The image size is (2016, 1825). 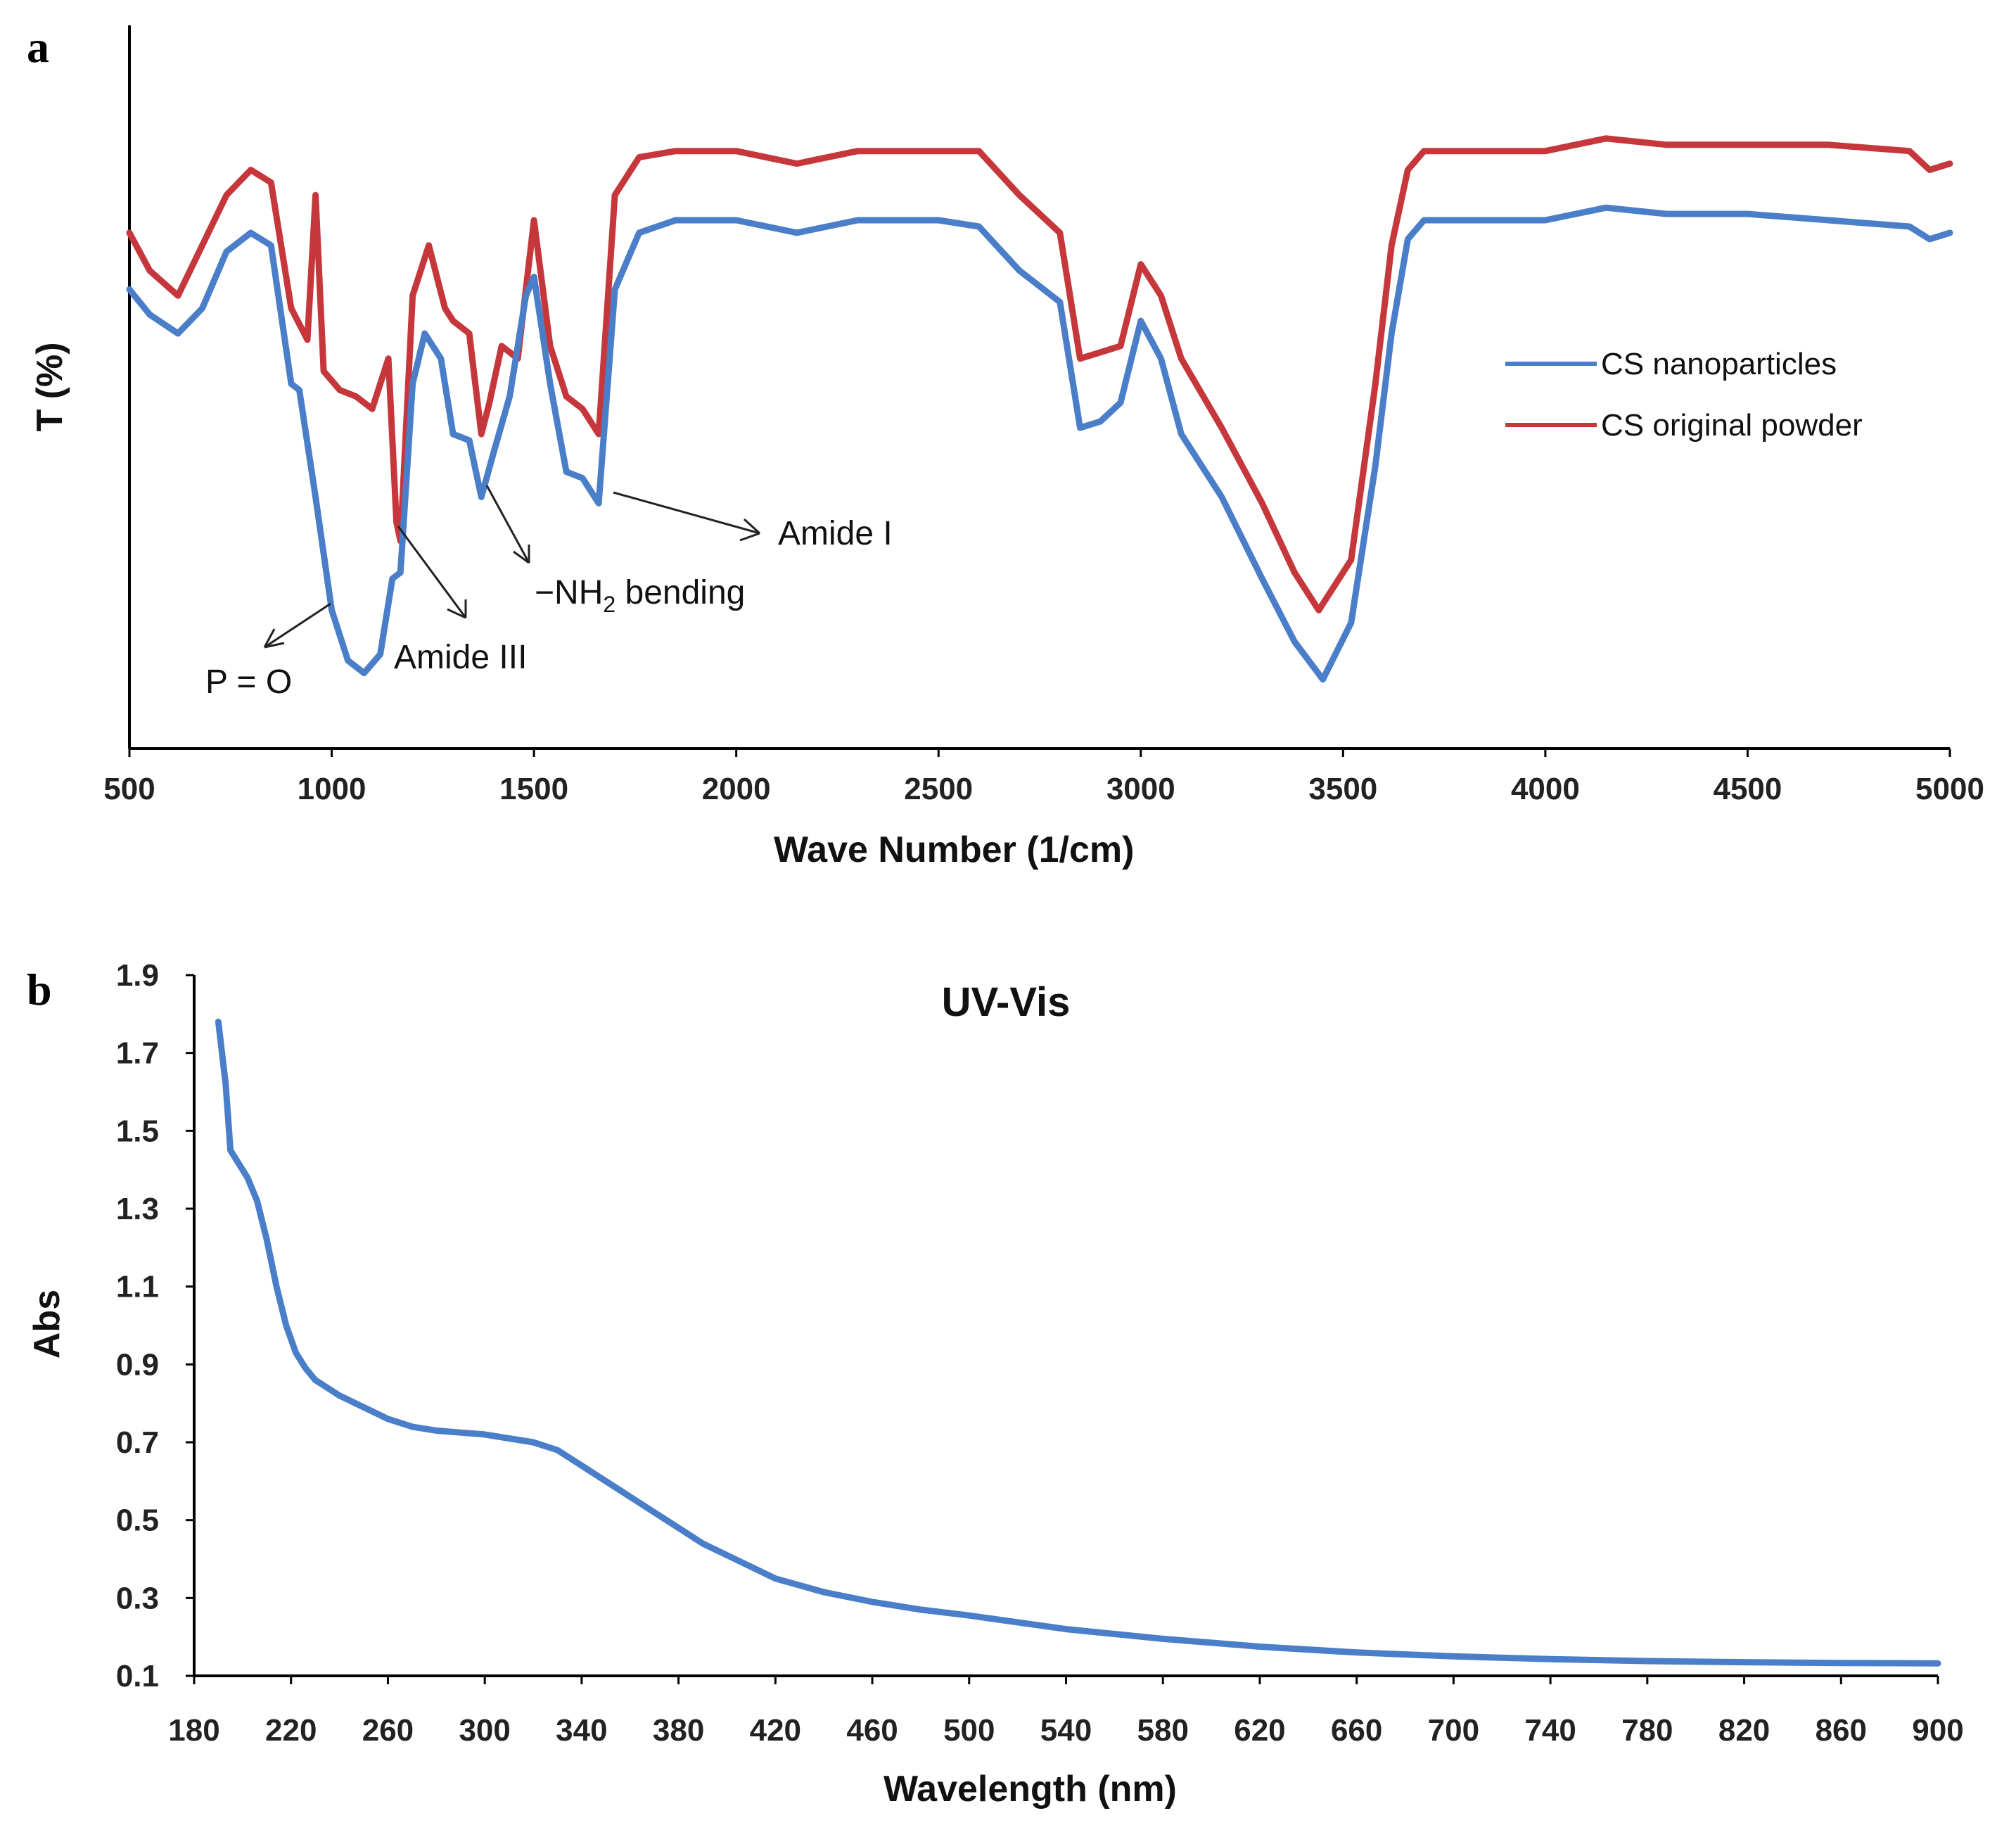 I want to click on annotation-amide-iii: Amide III, so click(x=461, y=657).